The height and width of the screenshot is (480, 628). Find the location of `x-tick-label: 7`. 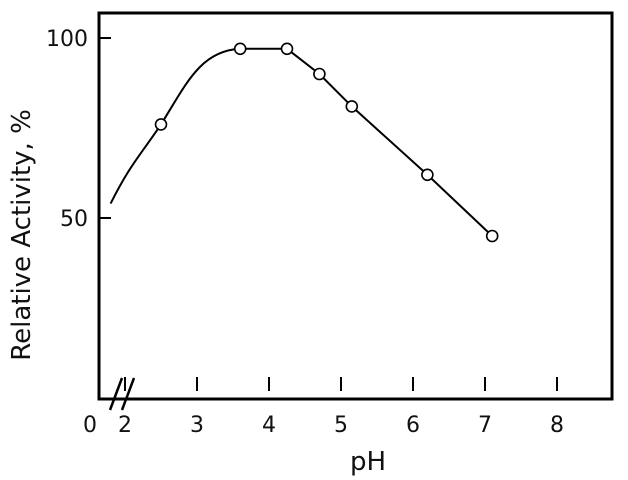

x-tick-label: 7 is located at coordinates (485, 425).